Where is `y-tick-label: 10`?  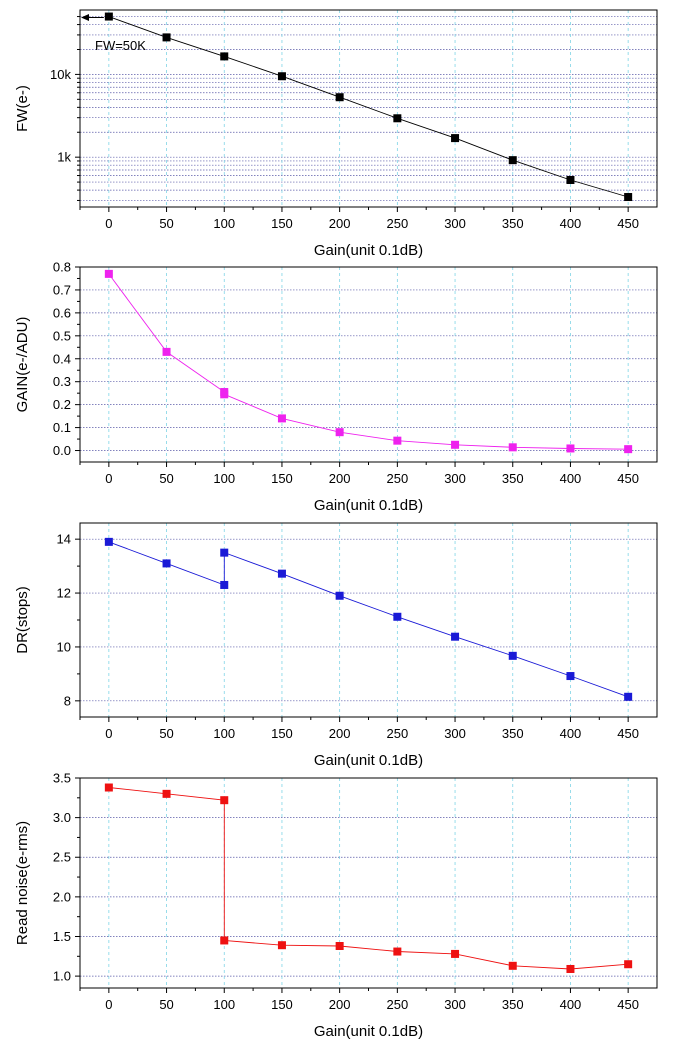 y-tick-label: 10 is located at coordinates (64, 646).